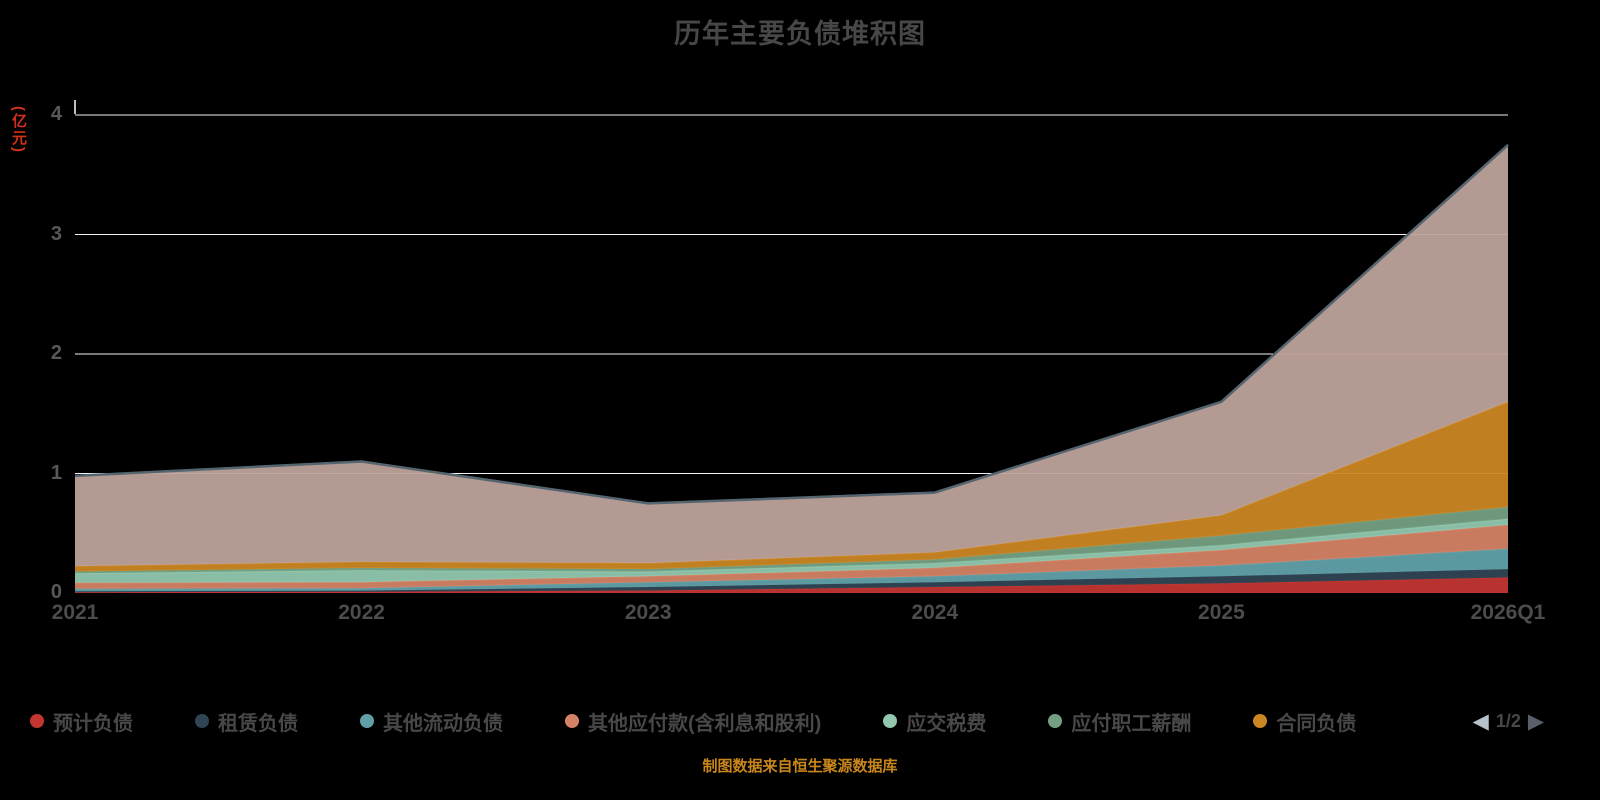 This screenshot has width=1600, height=800. Describe the element at coordinates (258, 723) in the screenshot. I see `legend-item-label: 租赁负债` at that location.